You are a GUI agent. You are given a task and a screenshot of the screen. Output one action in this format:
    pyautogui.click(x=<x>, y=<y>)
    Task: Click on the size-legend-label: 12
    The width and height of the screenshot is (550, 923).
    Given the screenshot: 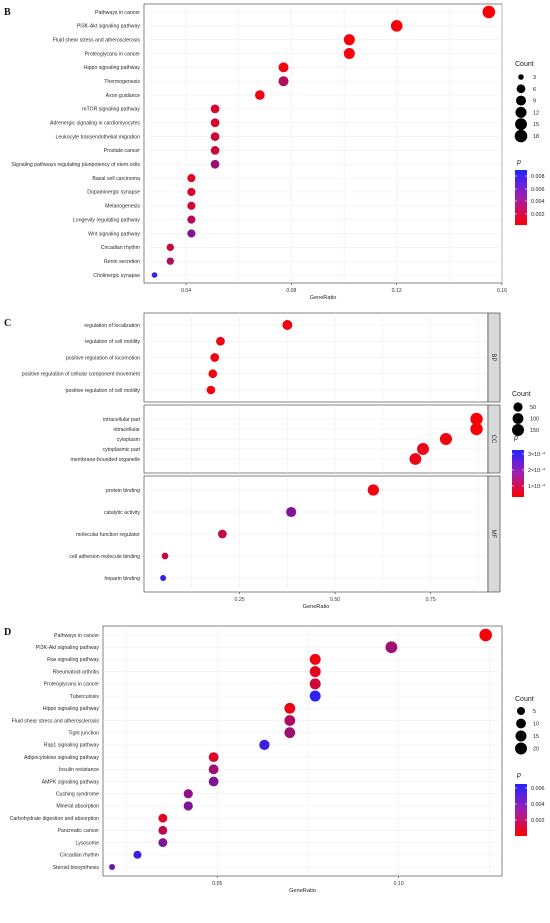 What is the action you would take?
    pyautogui.click(x=536, y=113)
    